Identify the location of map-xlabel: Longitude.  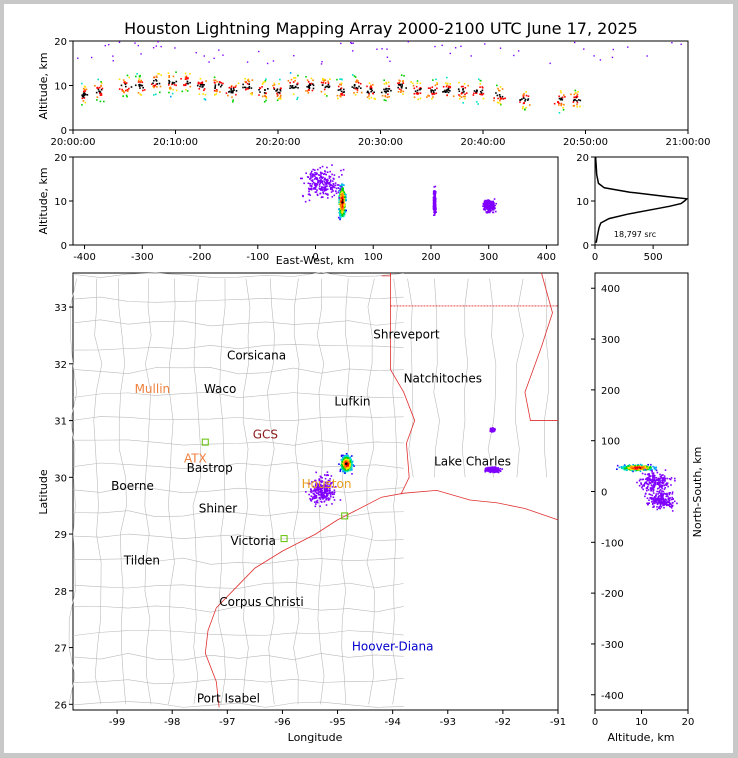
(315, 737).